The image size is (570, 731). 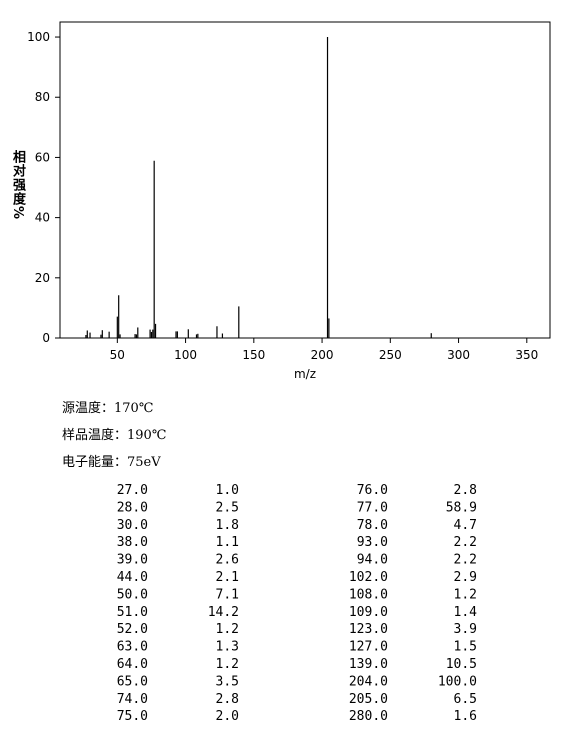 What do you see at coordinates (132, 490) in the screenshot?
I see `table-mz: 27.0` at bounding box center [132, 490].